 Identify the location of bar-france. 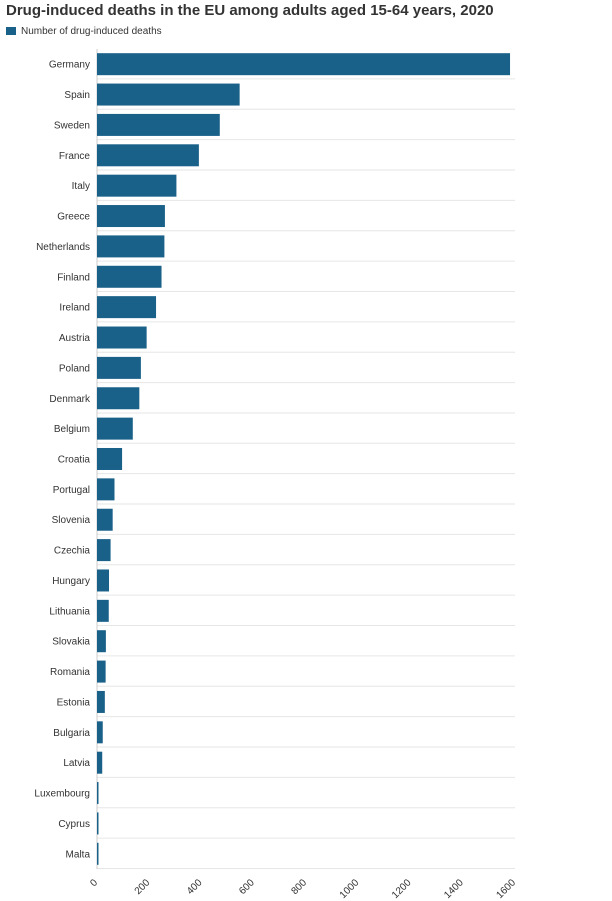
(148, 155).